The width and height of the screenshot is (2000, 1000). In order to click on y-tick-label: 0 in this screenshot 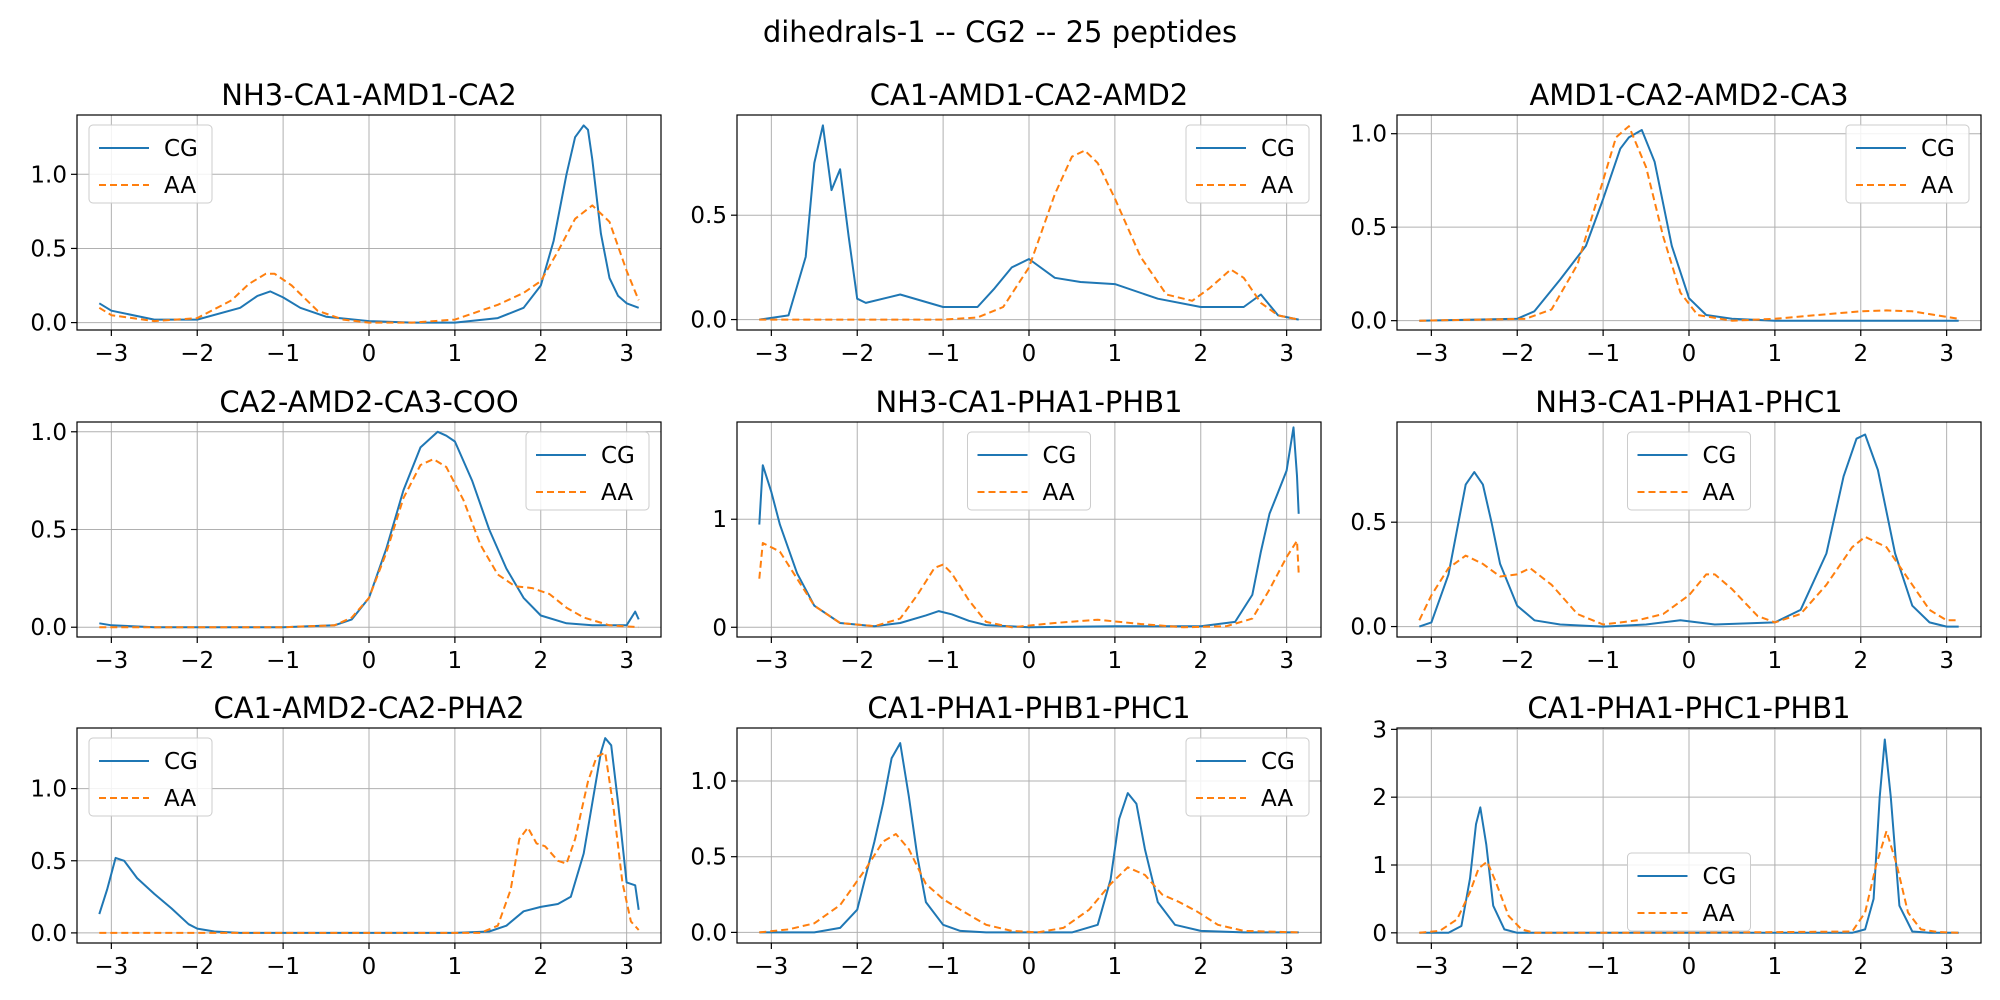, I will do `click(719, 628)`.